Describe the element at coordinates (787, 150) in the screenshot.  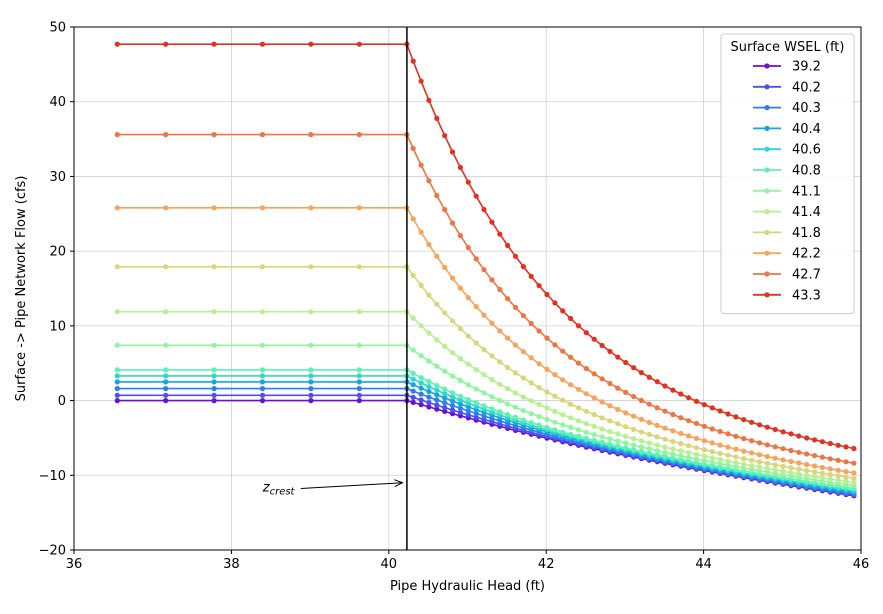
I see `legend-item: 40.6` at that location.